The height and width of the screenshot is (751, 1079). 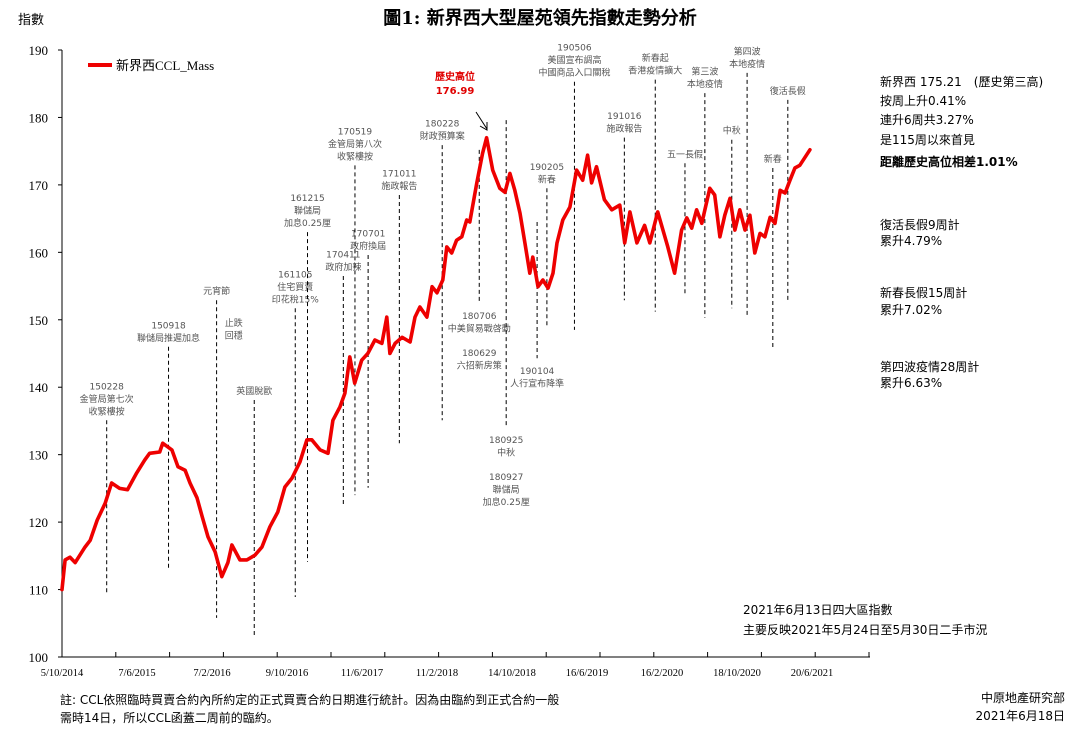 I want to click on side-note: 累升4.79%, so click(x=911, y=241).